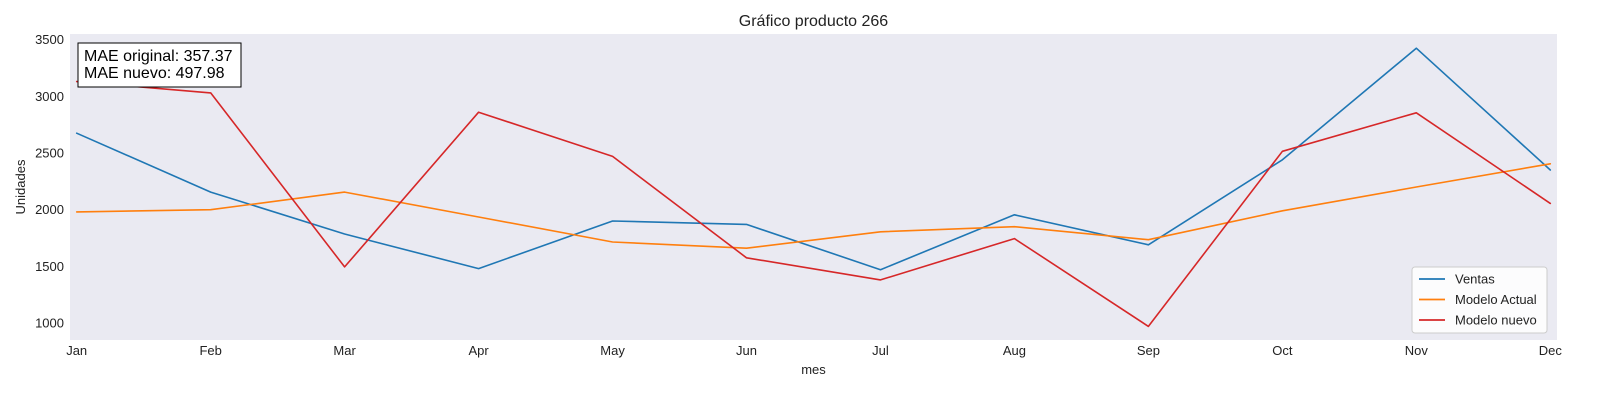  Describe the element at coordinates (76, 350) in the screenshot. I see `x-tick-label: Jan` at that location.